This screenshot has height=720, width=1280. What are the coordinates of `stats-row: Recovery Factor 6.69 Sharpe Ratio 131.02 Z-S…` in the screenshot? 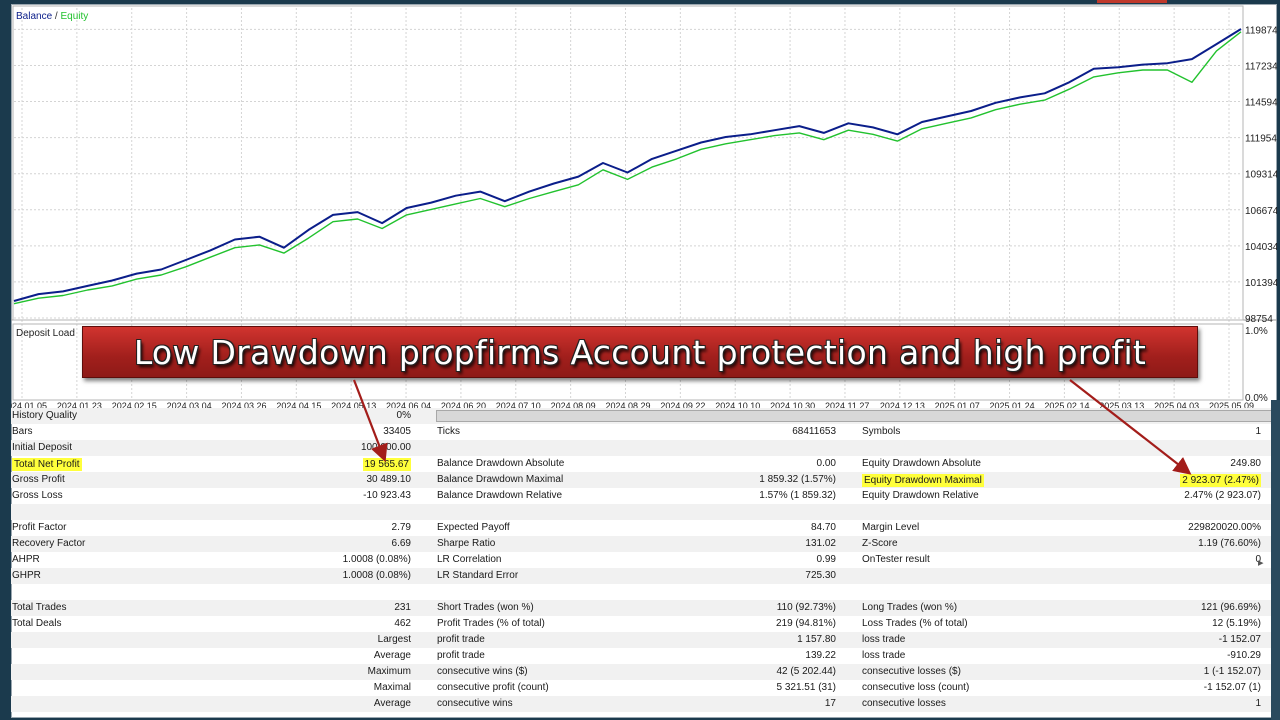 It's located at (642, 544).